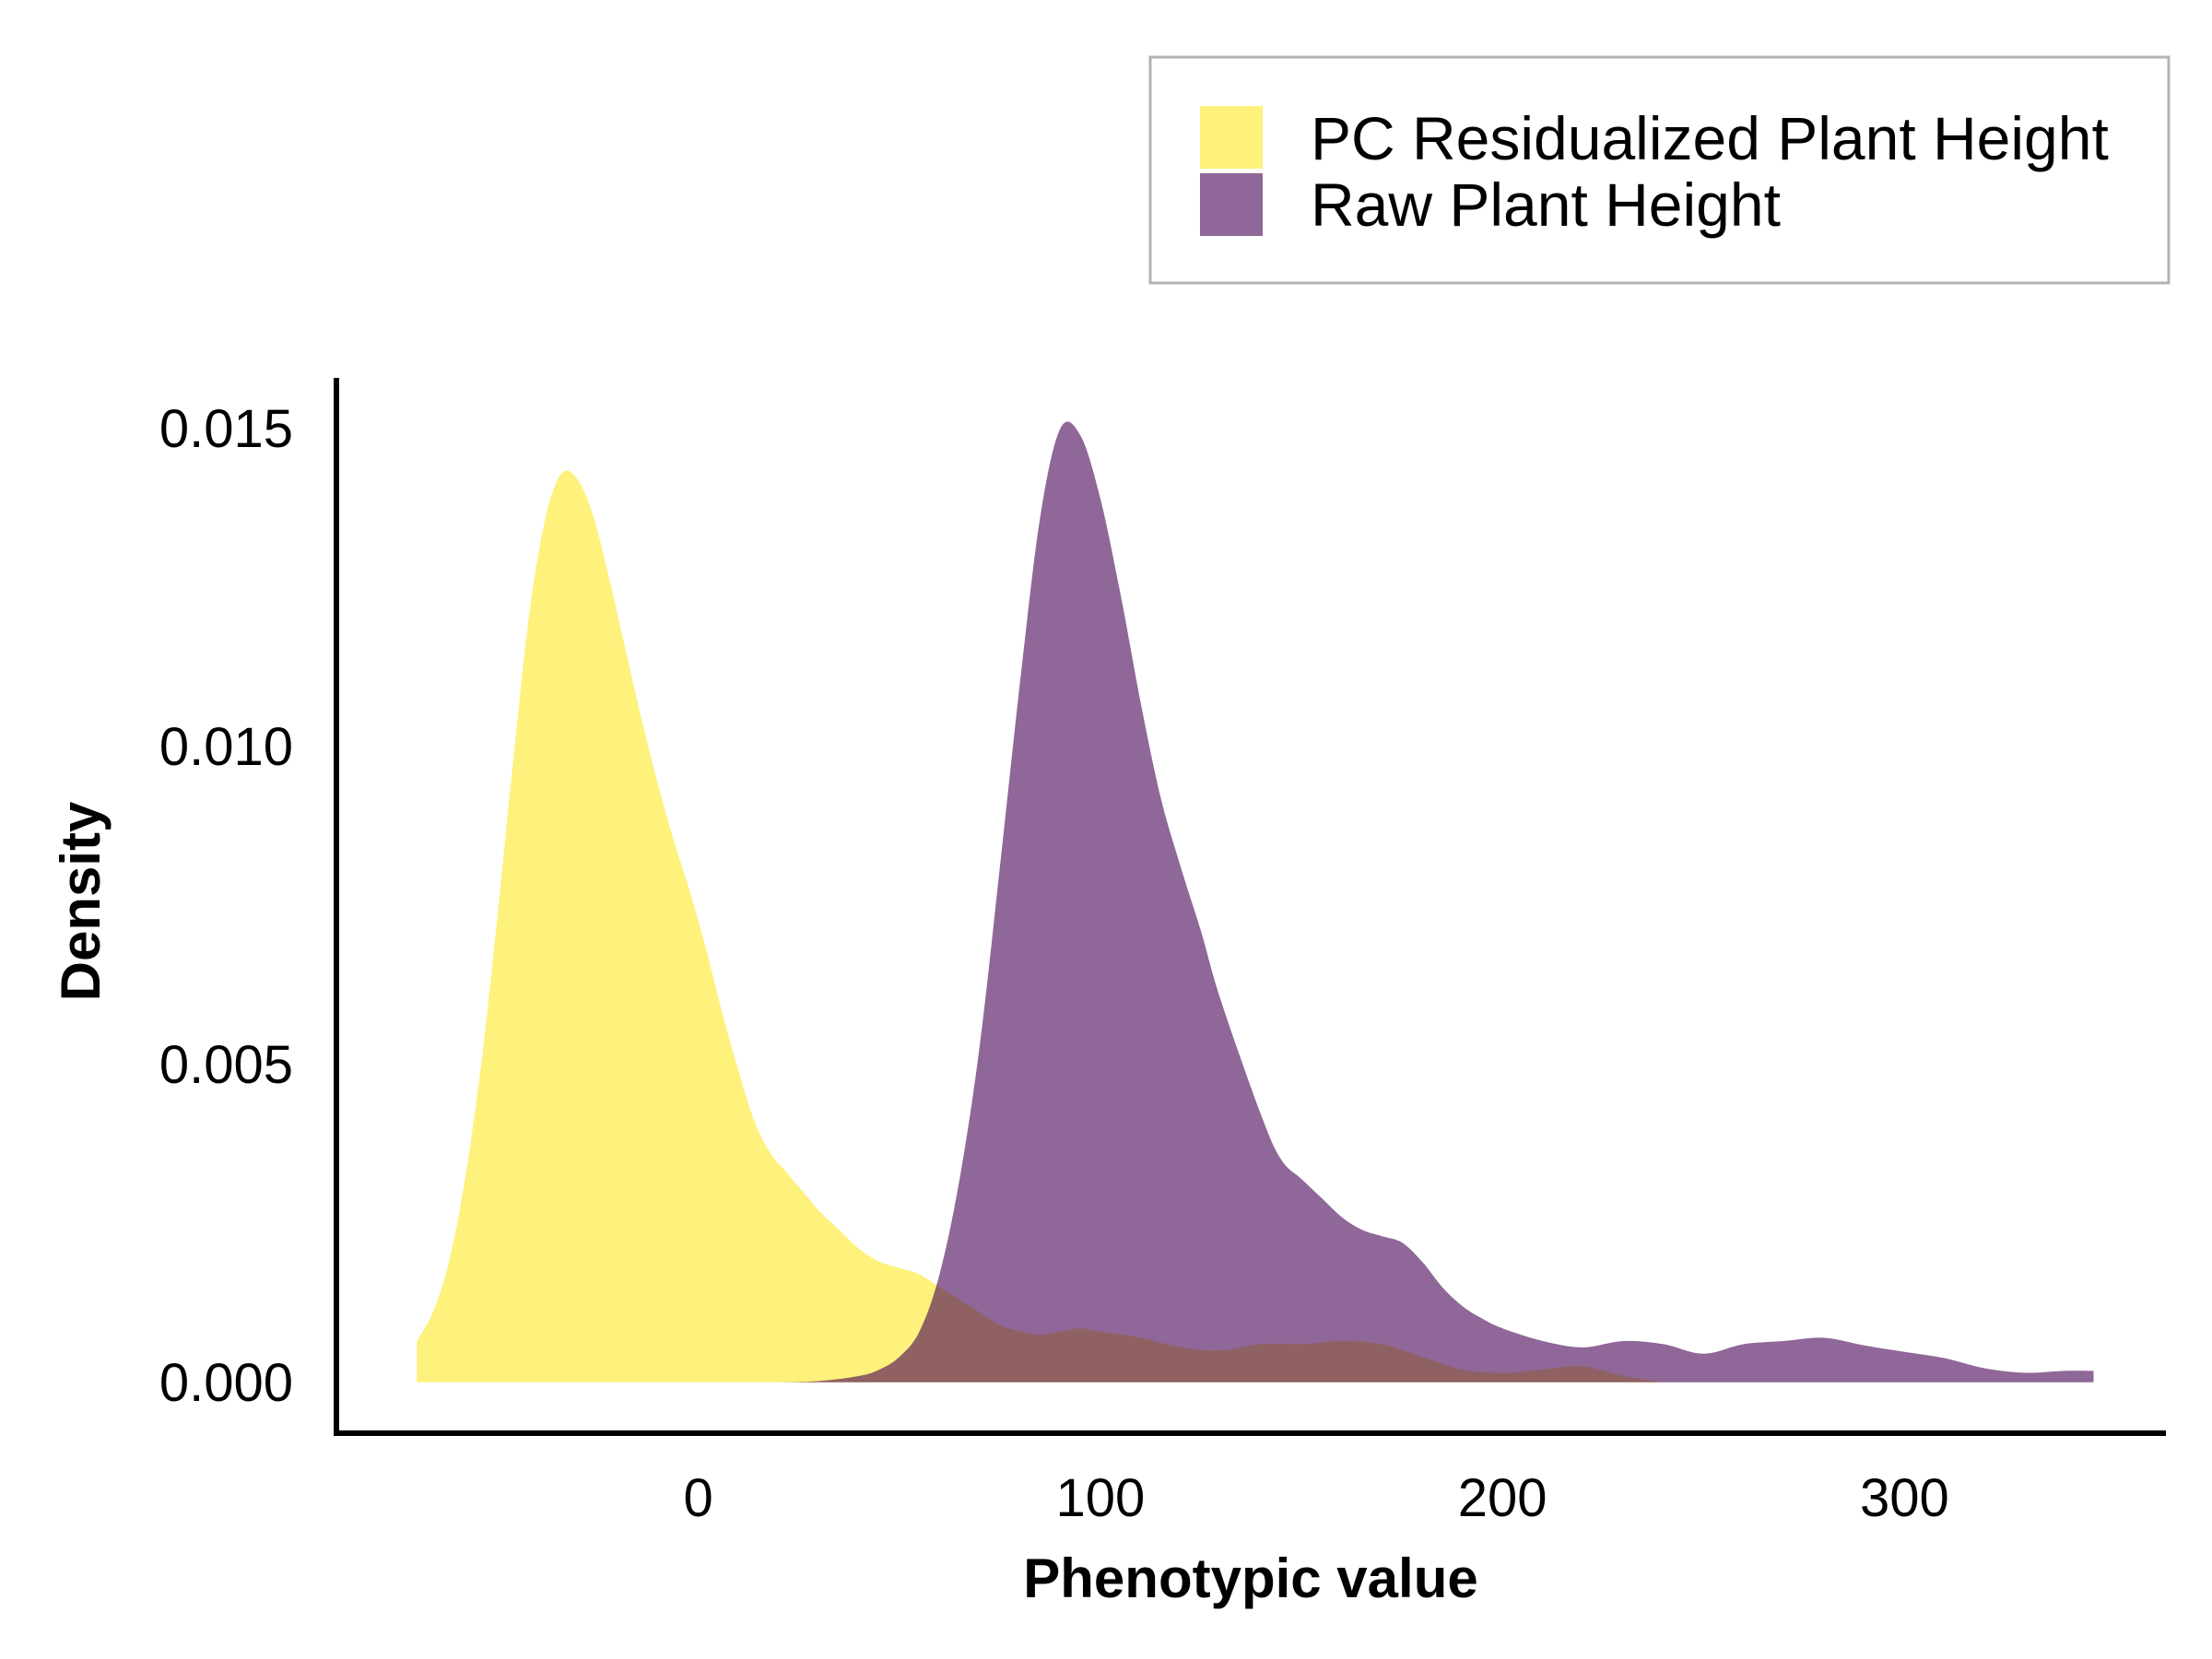 The width and height of the screenshot is (2212, 1659). Describe the element at coordinates (81, 901) in the screenshot. I see `y-axis-title: Density` at that location.